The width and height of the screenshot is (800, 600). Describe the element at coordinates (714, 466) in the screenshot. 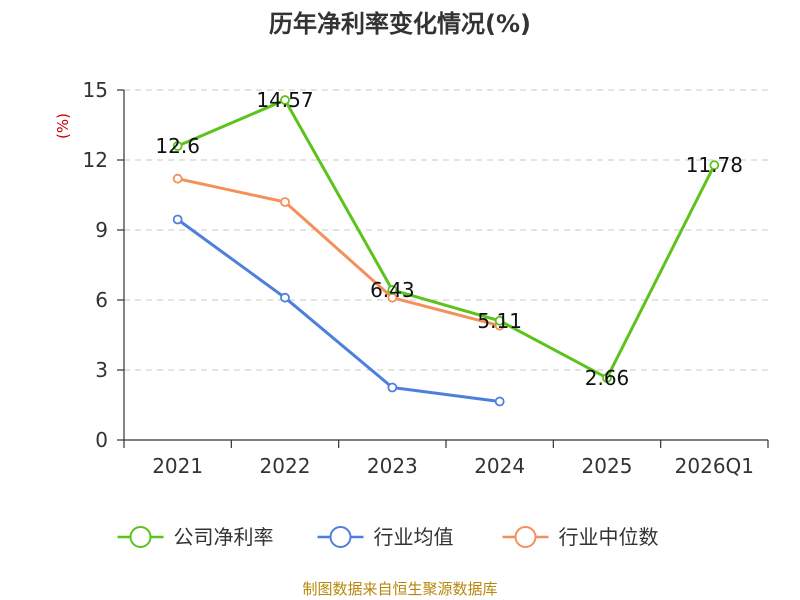

I see `x-tick-label: 2026Q1` at that location.